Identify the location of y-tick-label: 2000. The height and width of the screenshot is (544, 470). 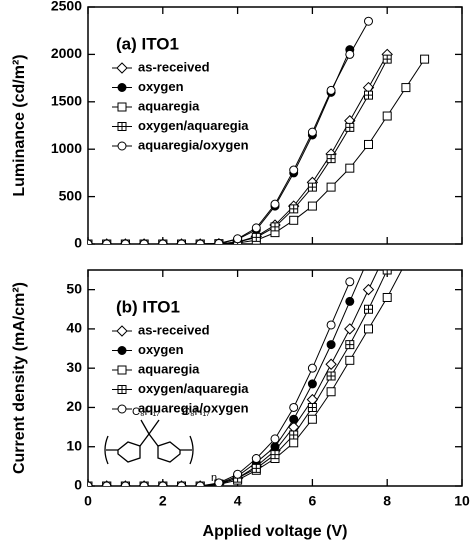
(66, 53).